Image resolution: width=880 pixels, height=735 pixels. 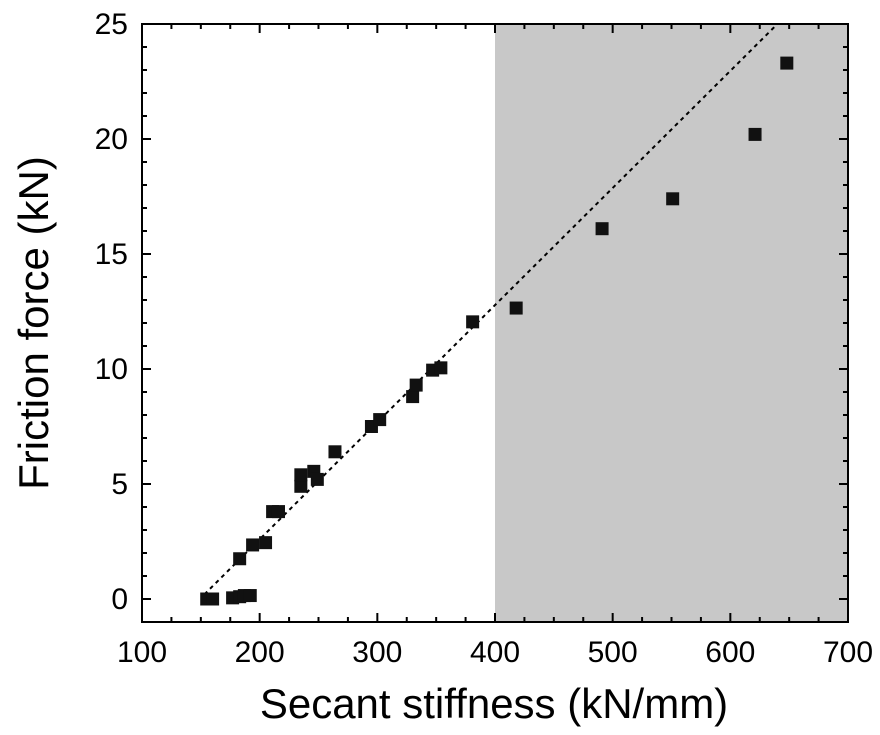 What do you see at coordinates (730, 652) in the screenshot?
I see `x-tick-label: 600` at bounding box center [730, 652].